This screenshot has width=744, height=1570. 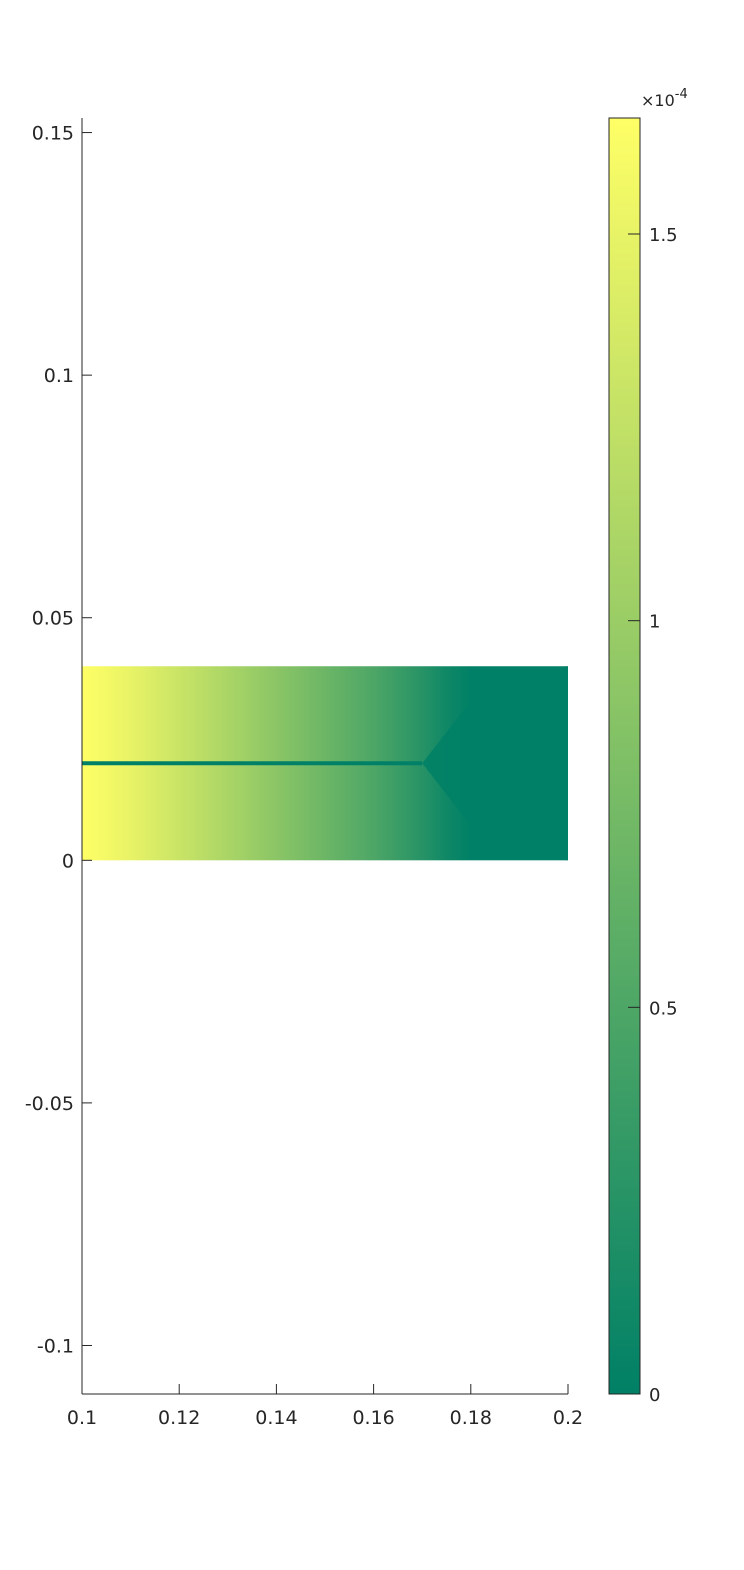 I want to click on colorbar-tick-label: 1, so click(x=654, y=622).